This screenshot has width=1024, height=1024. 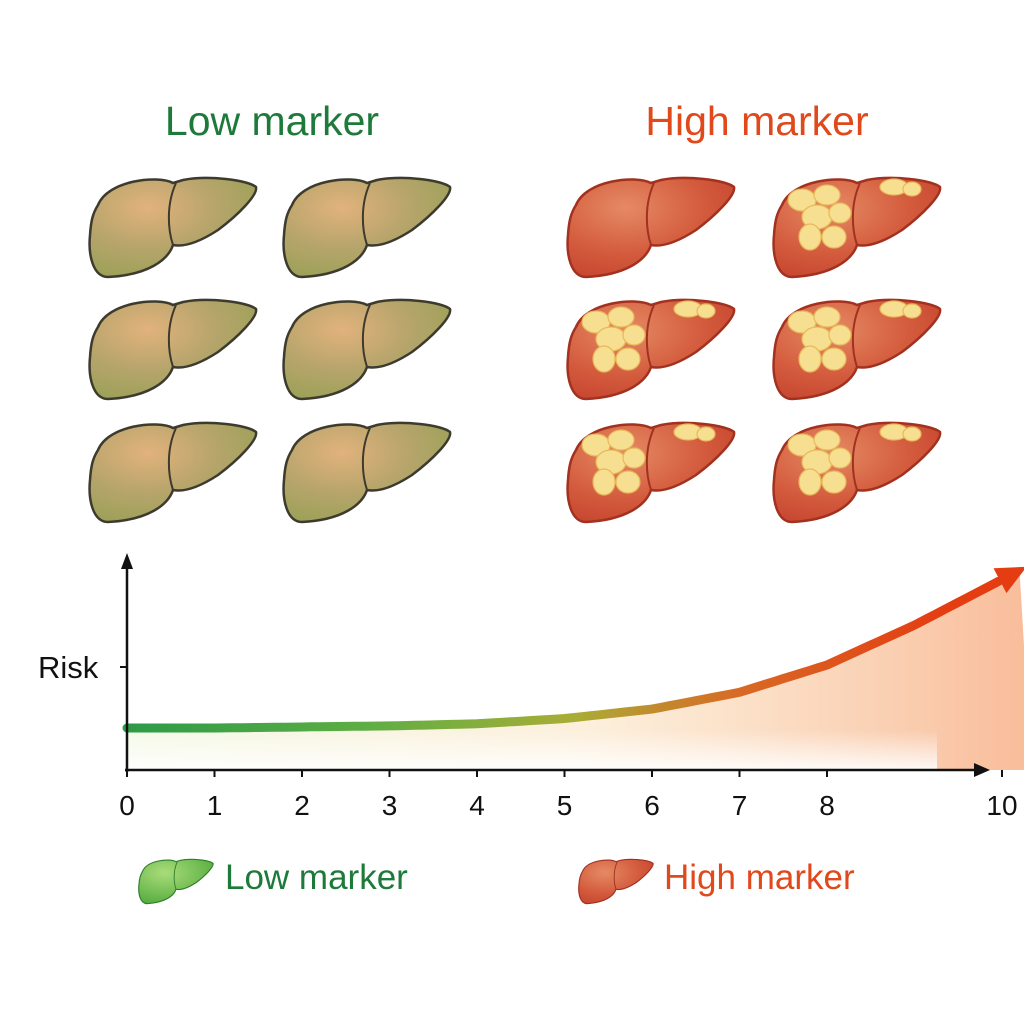 What do you see at coordinates (562, 654) in the screenshot?
I see `risk-curve` at bounding box center [562, 654].